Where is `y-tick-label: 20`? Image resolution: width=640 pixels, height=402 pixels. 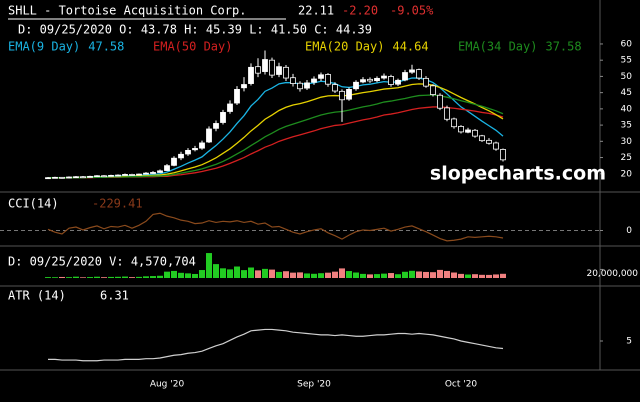
y-tick-label: 20 is located at coordinates (627, 174).